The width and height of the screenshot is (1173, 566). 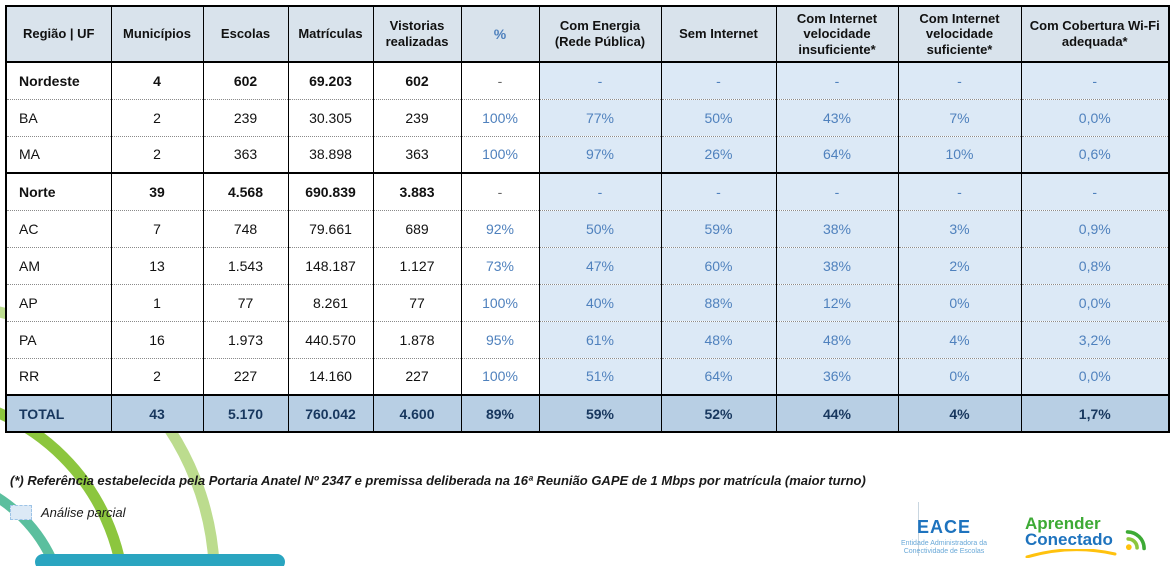 I want to click on table-cell: 4%, so click(x=959, y=339).